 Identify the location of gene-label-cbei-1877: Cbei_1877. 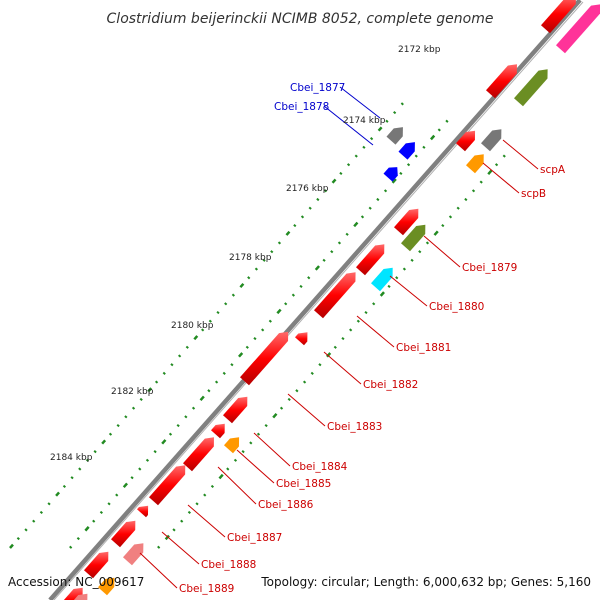
(317, 88).